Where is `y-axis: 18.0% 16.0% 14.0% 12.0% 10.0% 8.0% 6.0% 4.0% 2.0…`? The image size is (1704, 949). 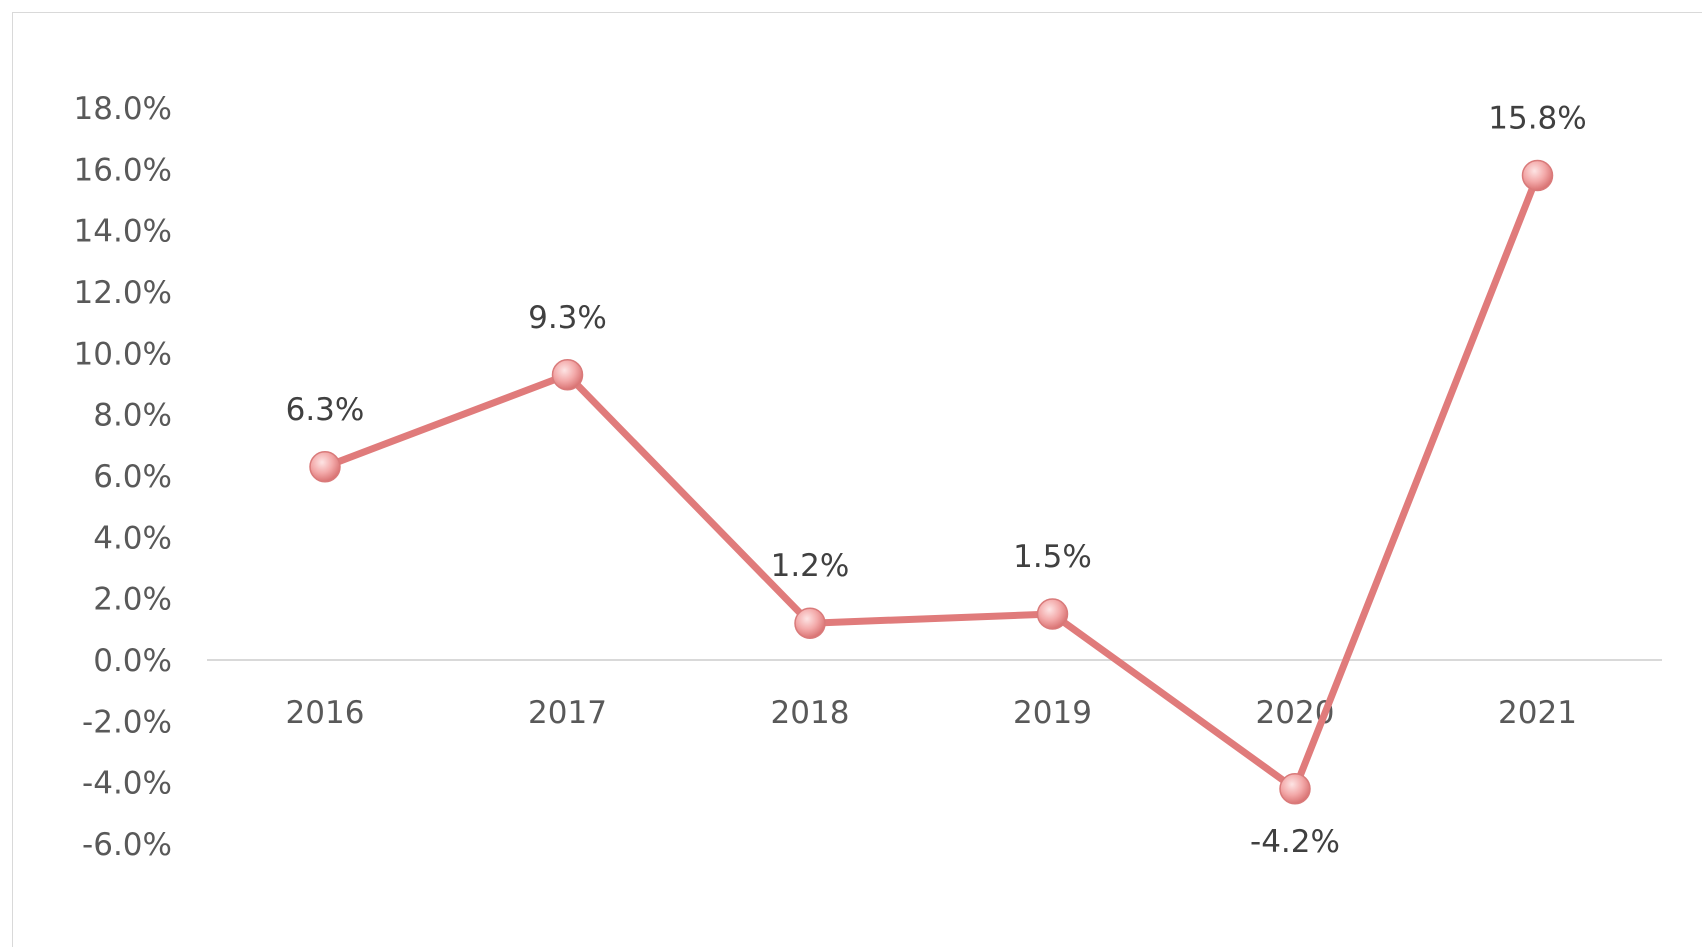 y-axis: 18.0% 16.0% 14.0% 12.0% 10.0% 8.0% 6.0% 4.0% 2.0… is located at coordinates (123, 477).